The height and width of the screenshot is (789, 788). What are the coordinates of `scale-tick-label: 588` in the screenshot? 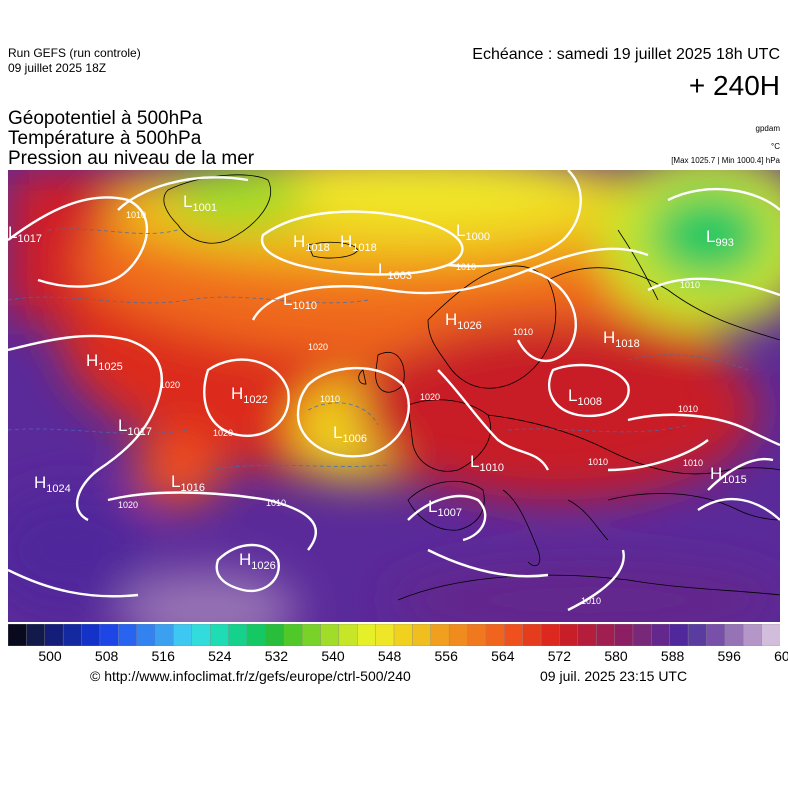 It's located at (672, 656).